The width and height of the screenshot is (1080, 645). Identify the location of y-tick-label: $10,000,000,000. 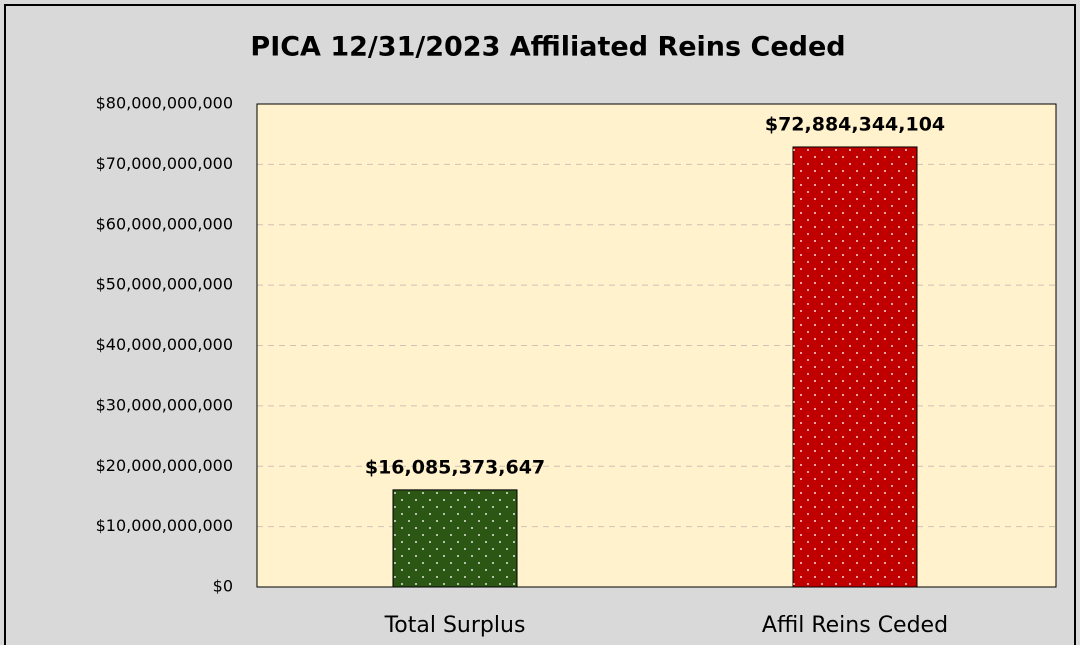
(164, 525).